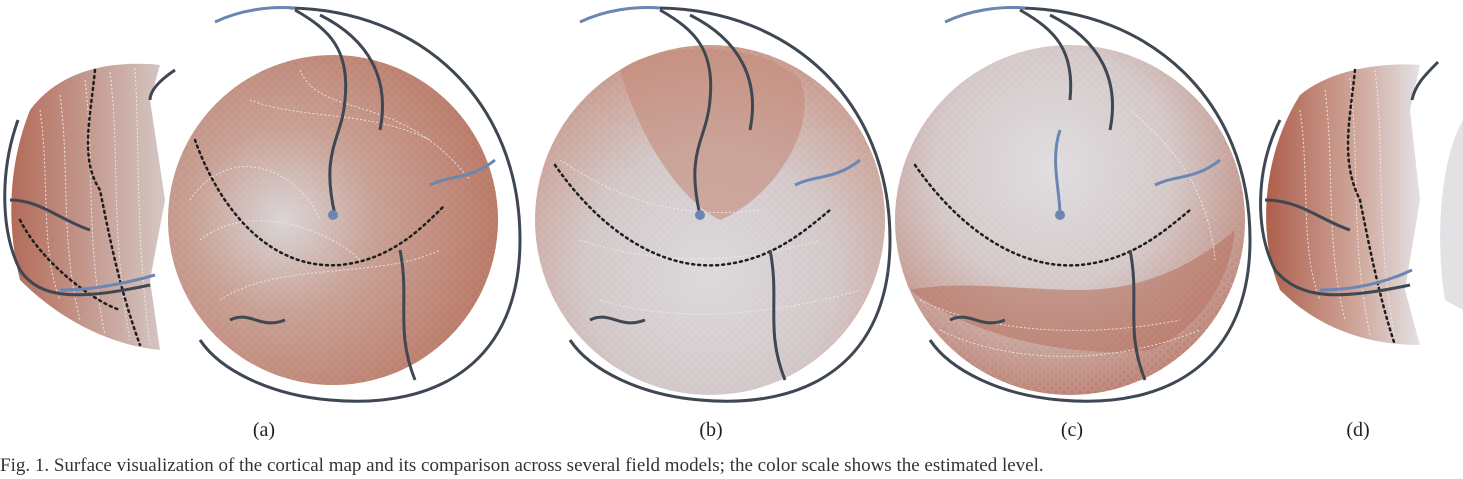 This screenshot has height=479, width=1463. What do you see at coordinates (1371, 207) in the screenshot?
I see `panel-d-boundary` at bounding box center [1371, 207].